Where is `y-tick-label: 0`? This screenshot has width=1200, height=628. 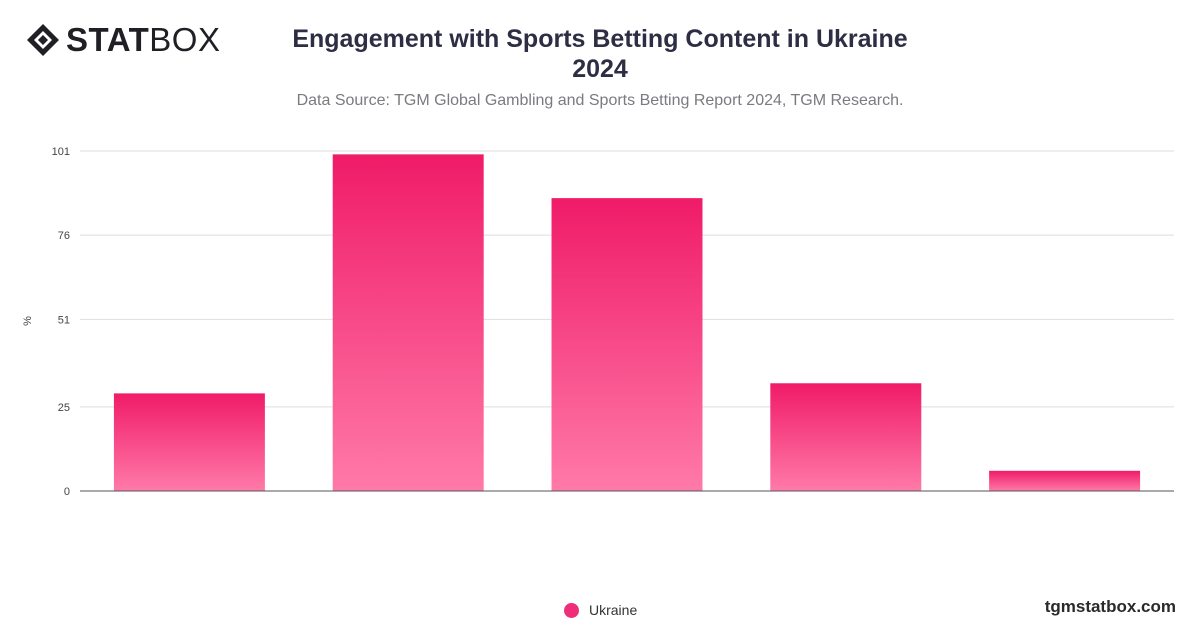
y-tick-label: 0 is located at coordinates (67, 492).